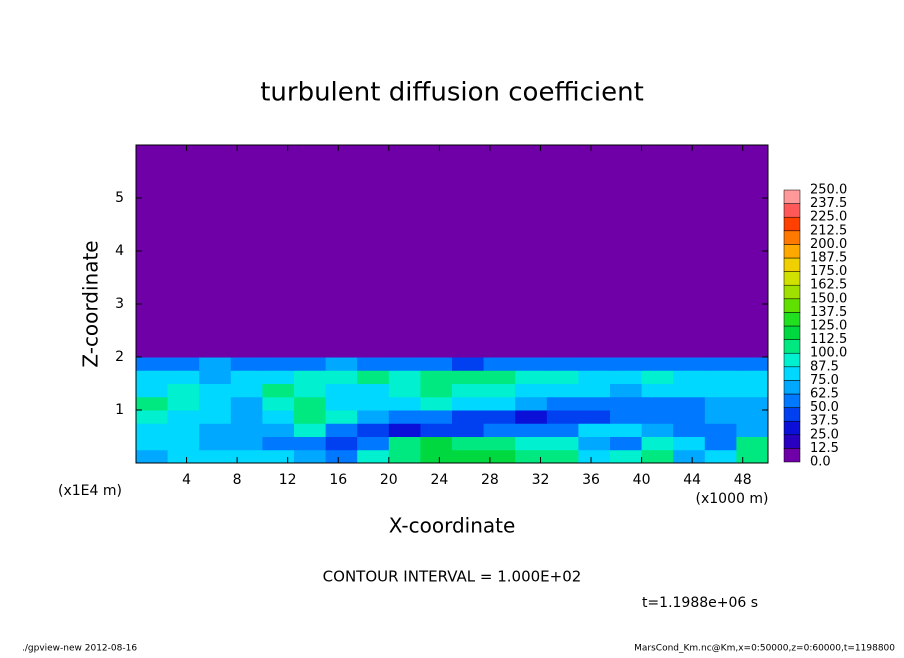 This screenshot has height=658, width=904. What do you see at coordinates (119, 198) in the screenshot?
I see `y-tick-label: 5` at bounding box center [119, 198].